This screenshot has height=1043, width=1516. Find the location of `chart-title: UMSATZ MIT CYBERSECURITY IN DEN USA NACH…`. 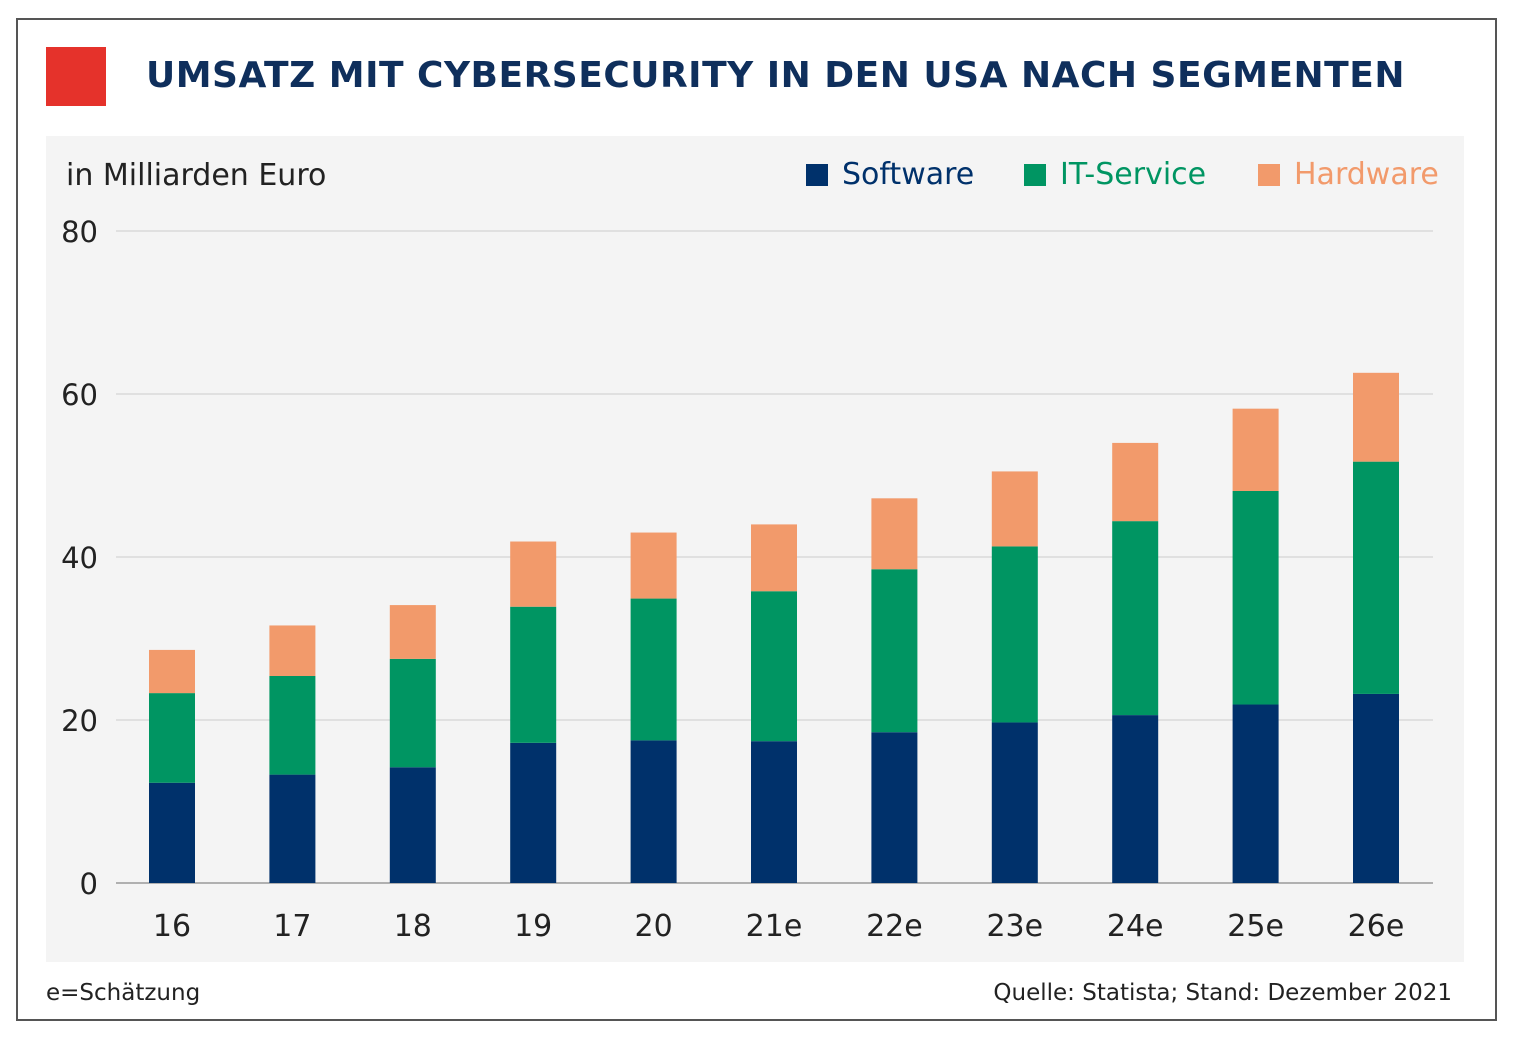

chart-title: UMSATZ MIT CYBERSECURITY IN DEN USA NACH… is located at coordinates (775, 75).